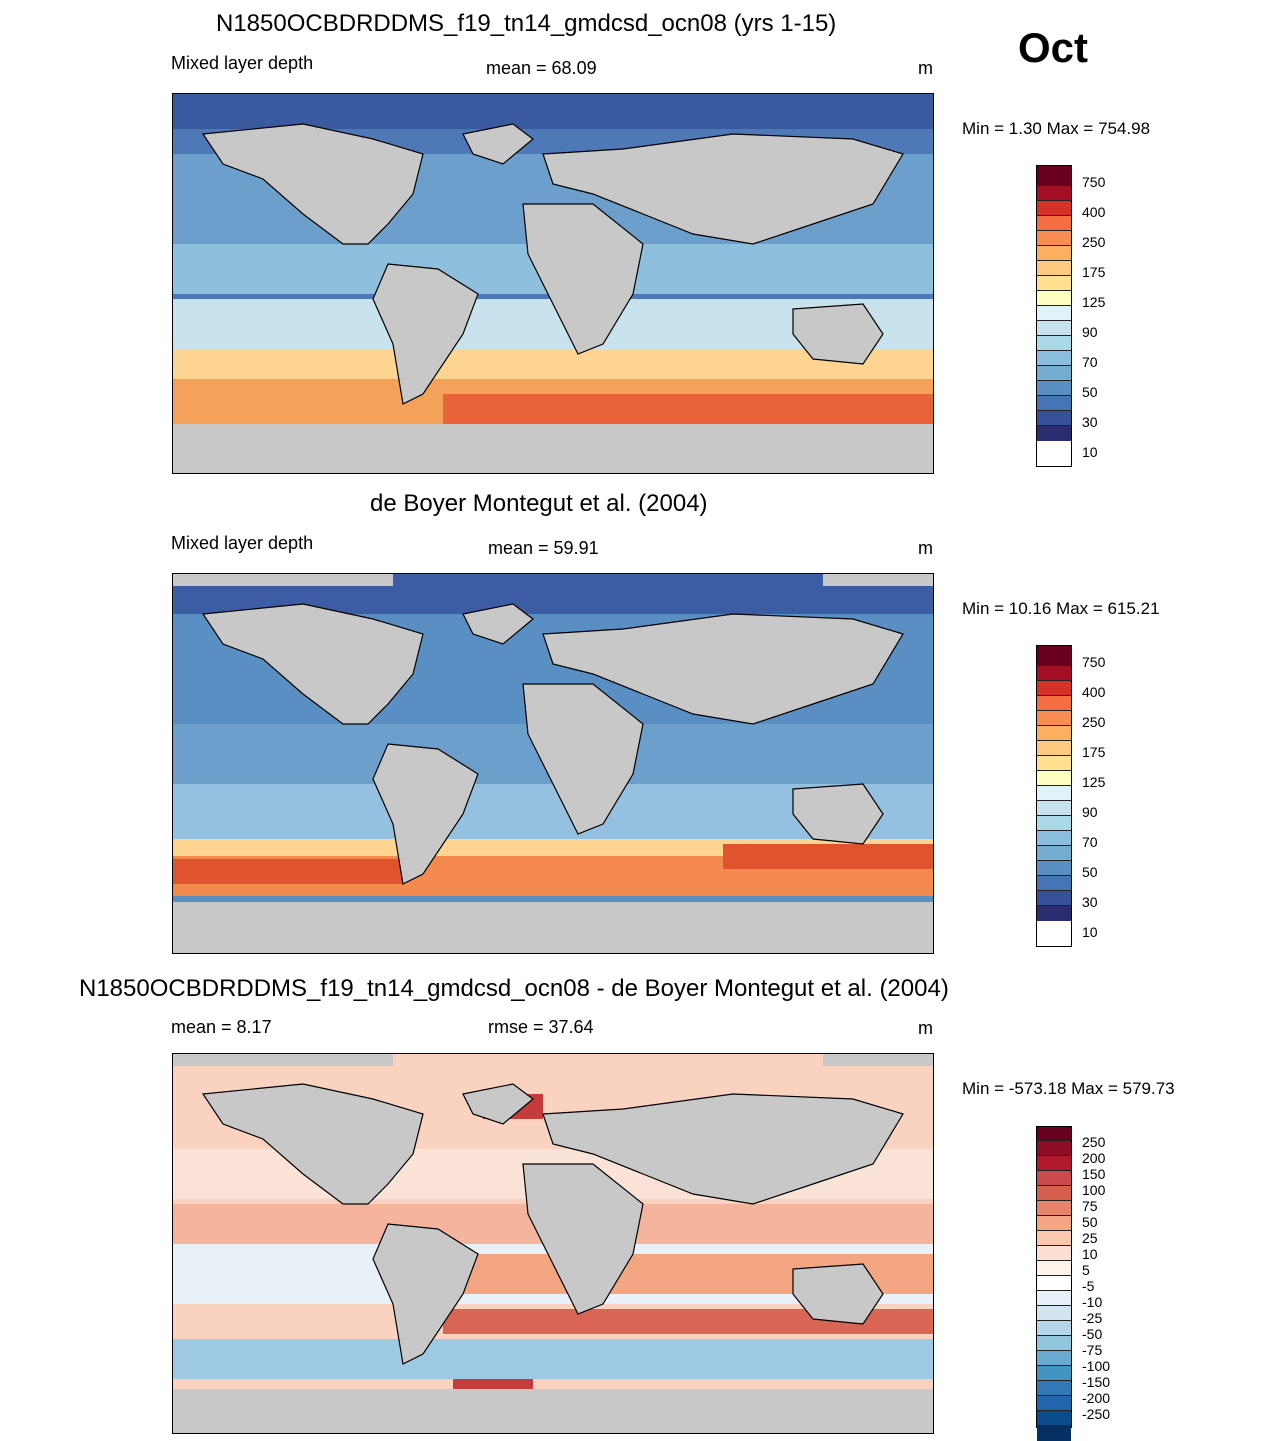  Describe the element at coordinates (1094, 272) in the screenshot. I see `cbar1-label: 175` at that location.